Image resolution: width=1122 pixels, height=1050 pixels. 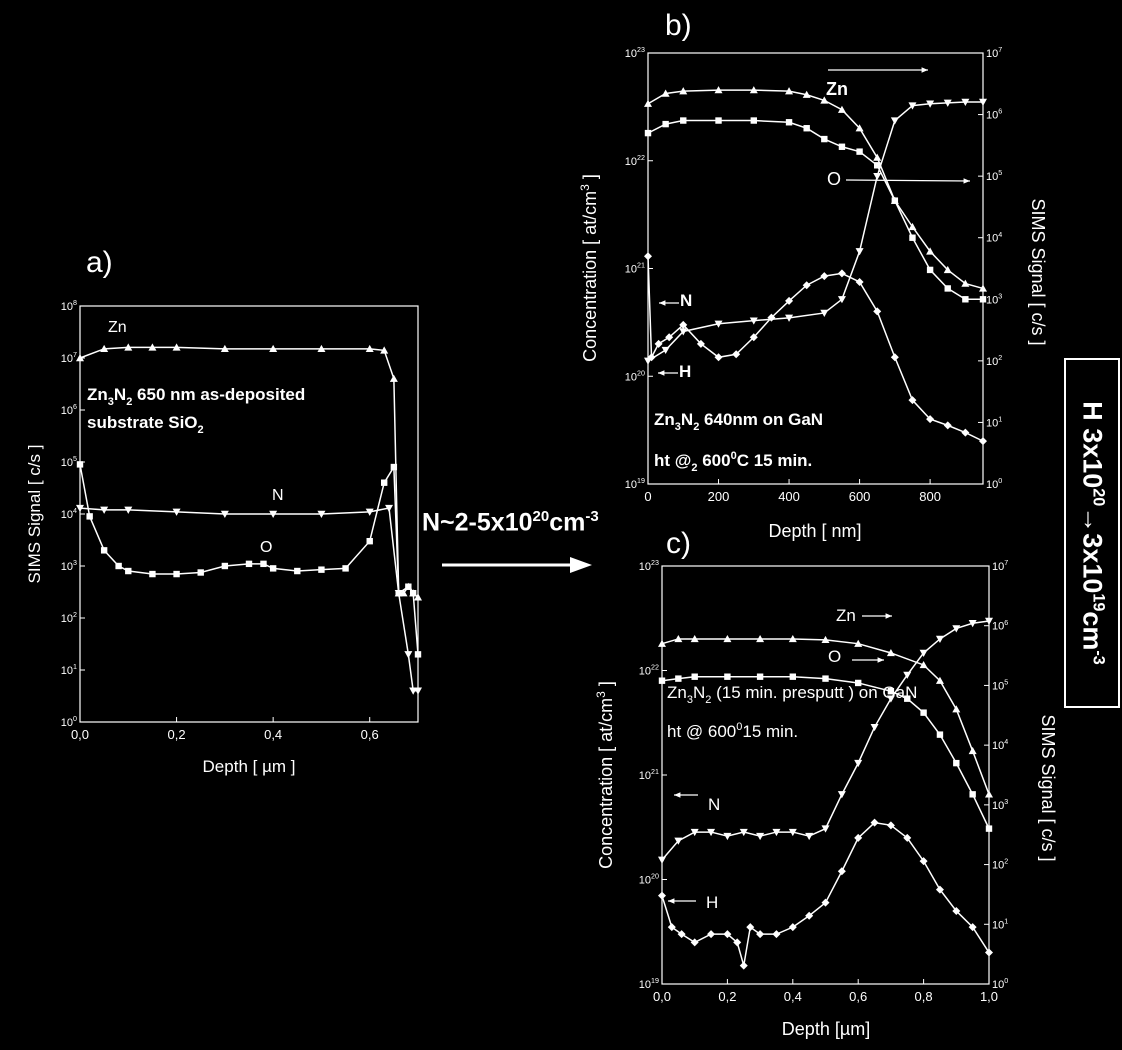 I want to click on series-zn, so click(x=249, y=472).